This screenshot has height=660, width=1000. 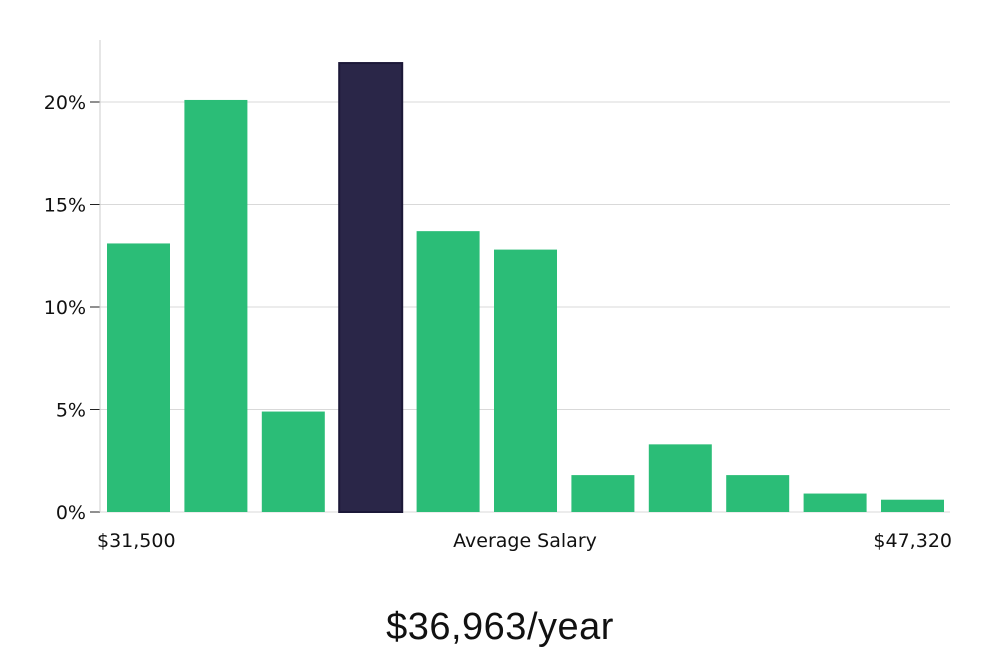 What do you see at coordinates (65, 103) in the screenshot?
I see `y-tick-label: 20%` at bounding box center [65, 103].